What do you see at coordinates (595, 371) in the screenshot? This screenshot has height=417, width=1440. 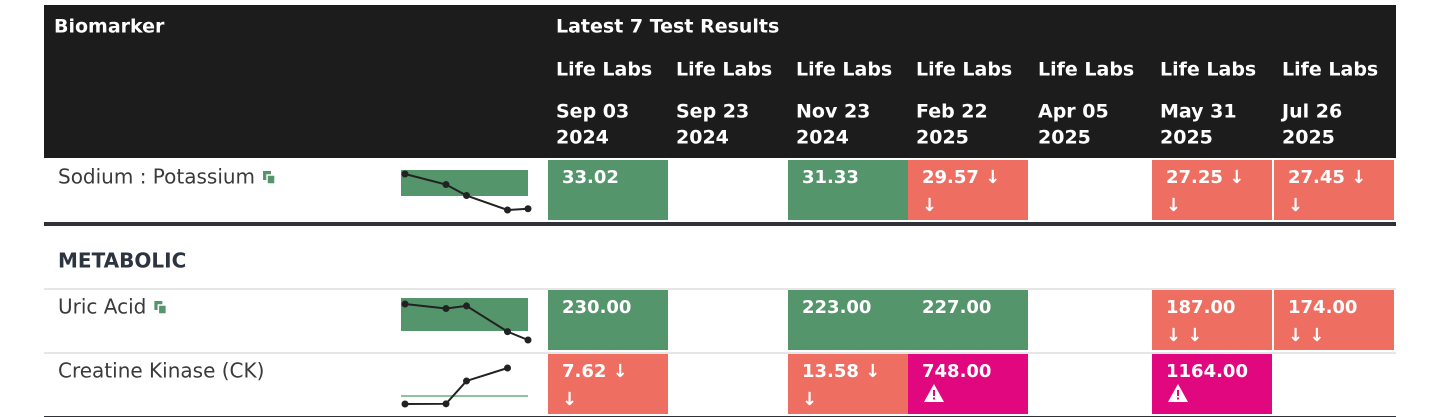 I see `result-value: 7.62 ↓` at bounding box center [595, 371].